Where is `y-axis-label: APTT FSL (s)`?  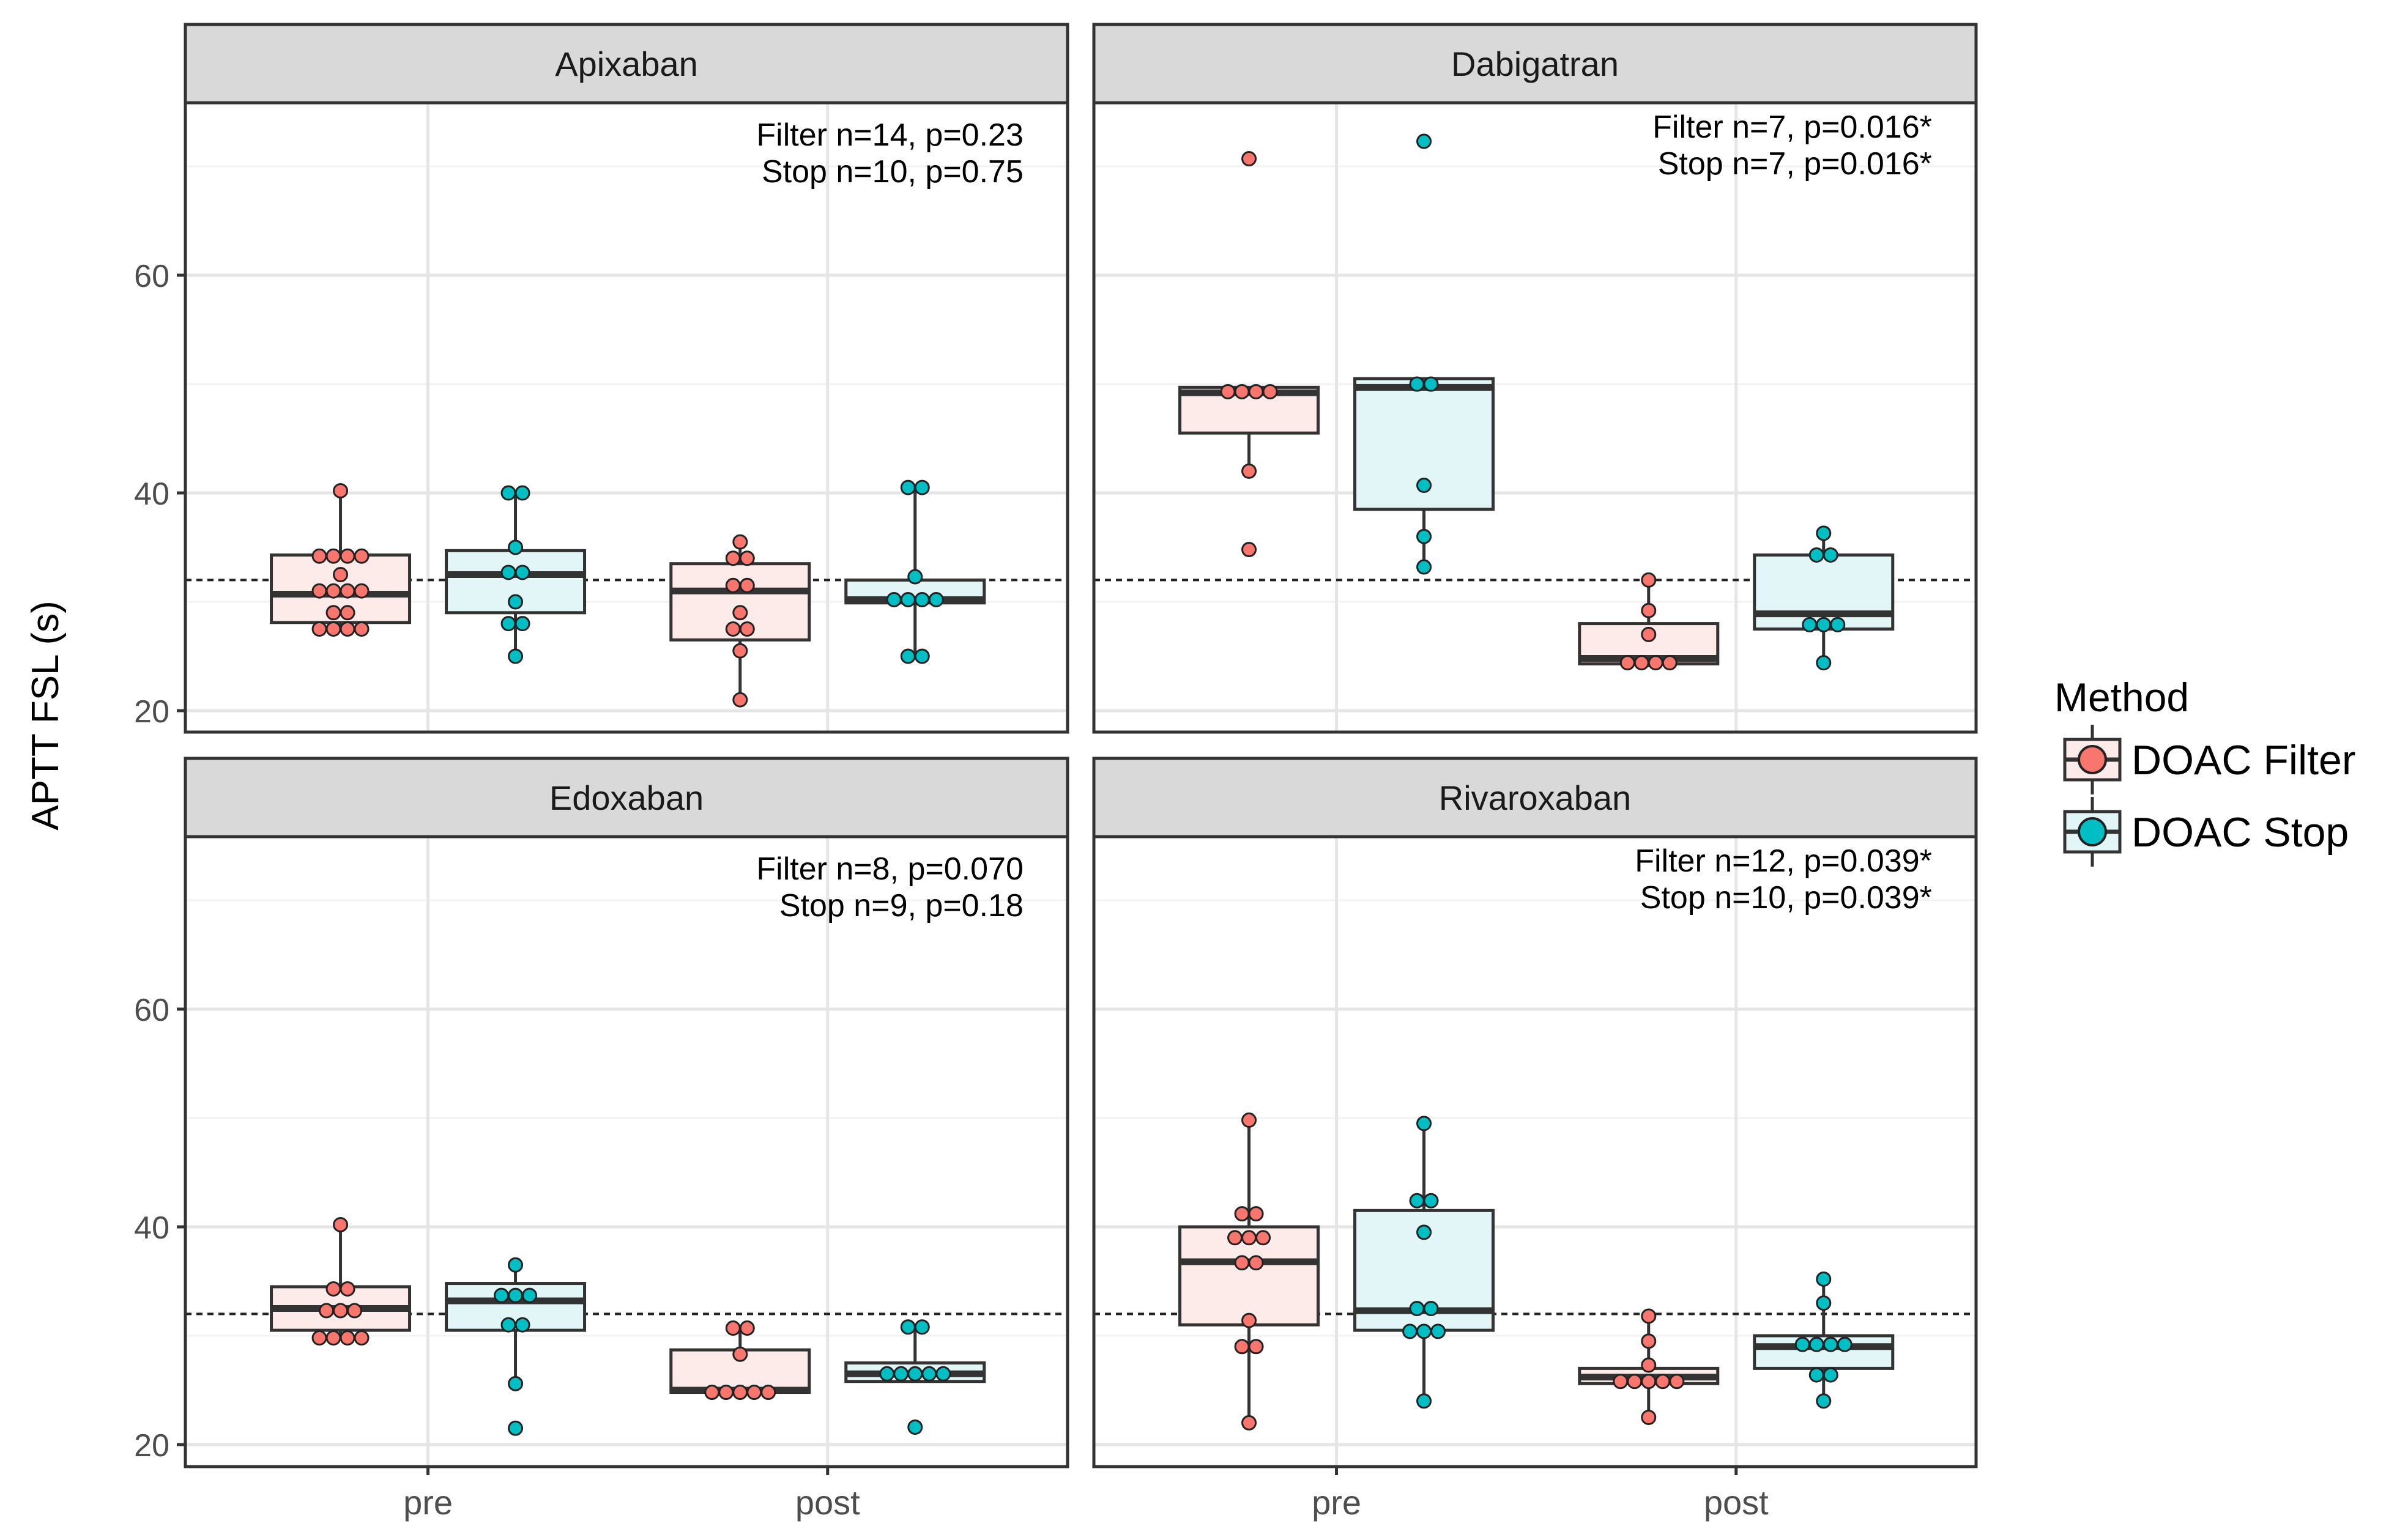
y-axis-label: APTT FSL (s) is located at coordinates (45, 715).